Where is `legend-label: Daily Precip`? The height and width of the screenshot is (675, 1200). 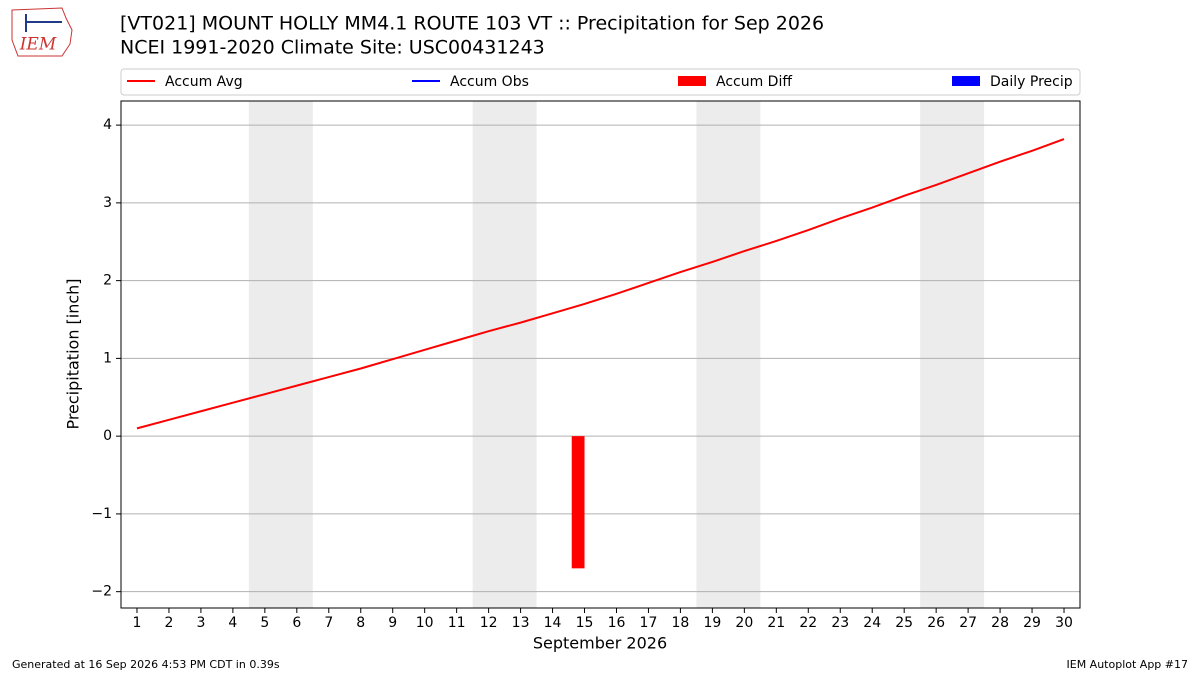 legend-label: Daily Precip is located at coordinates (1031, 82).